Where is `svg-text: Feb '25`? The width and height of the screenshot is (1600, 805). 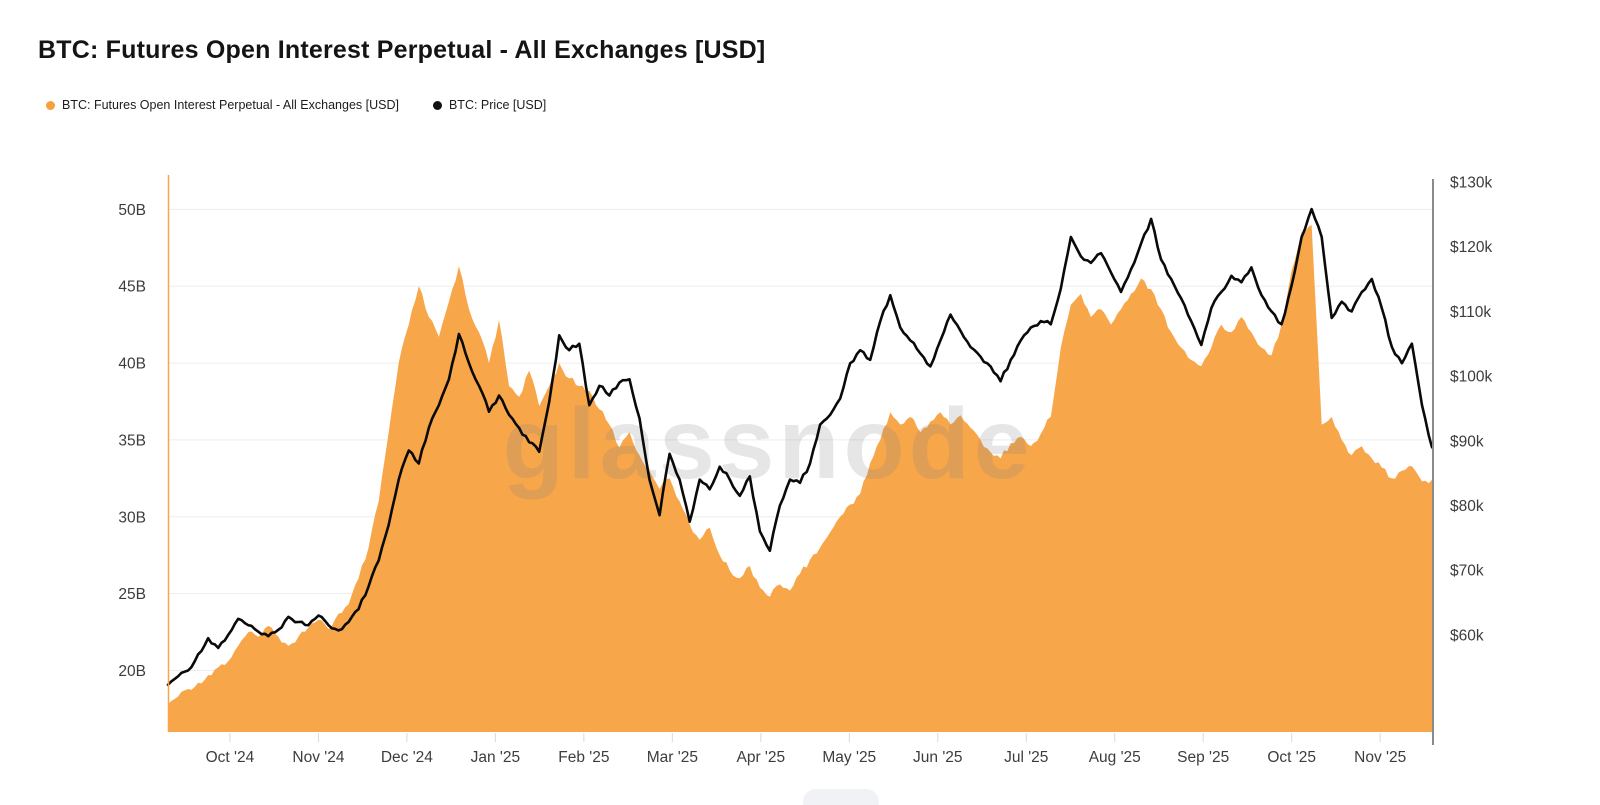
svg-text: Feb '25 is located at coordinates (583, 757).